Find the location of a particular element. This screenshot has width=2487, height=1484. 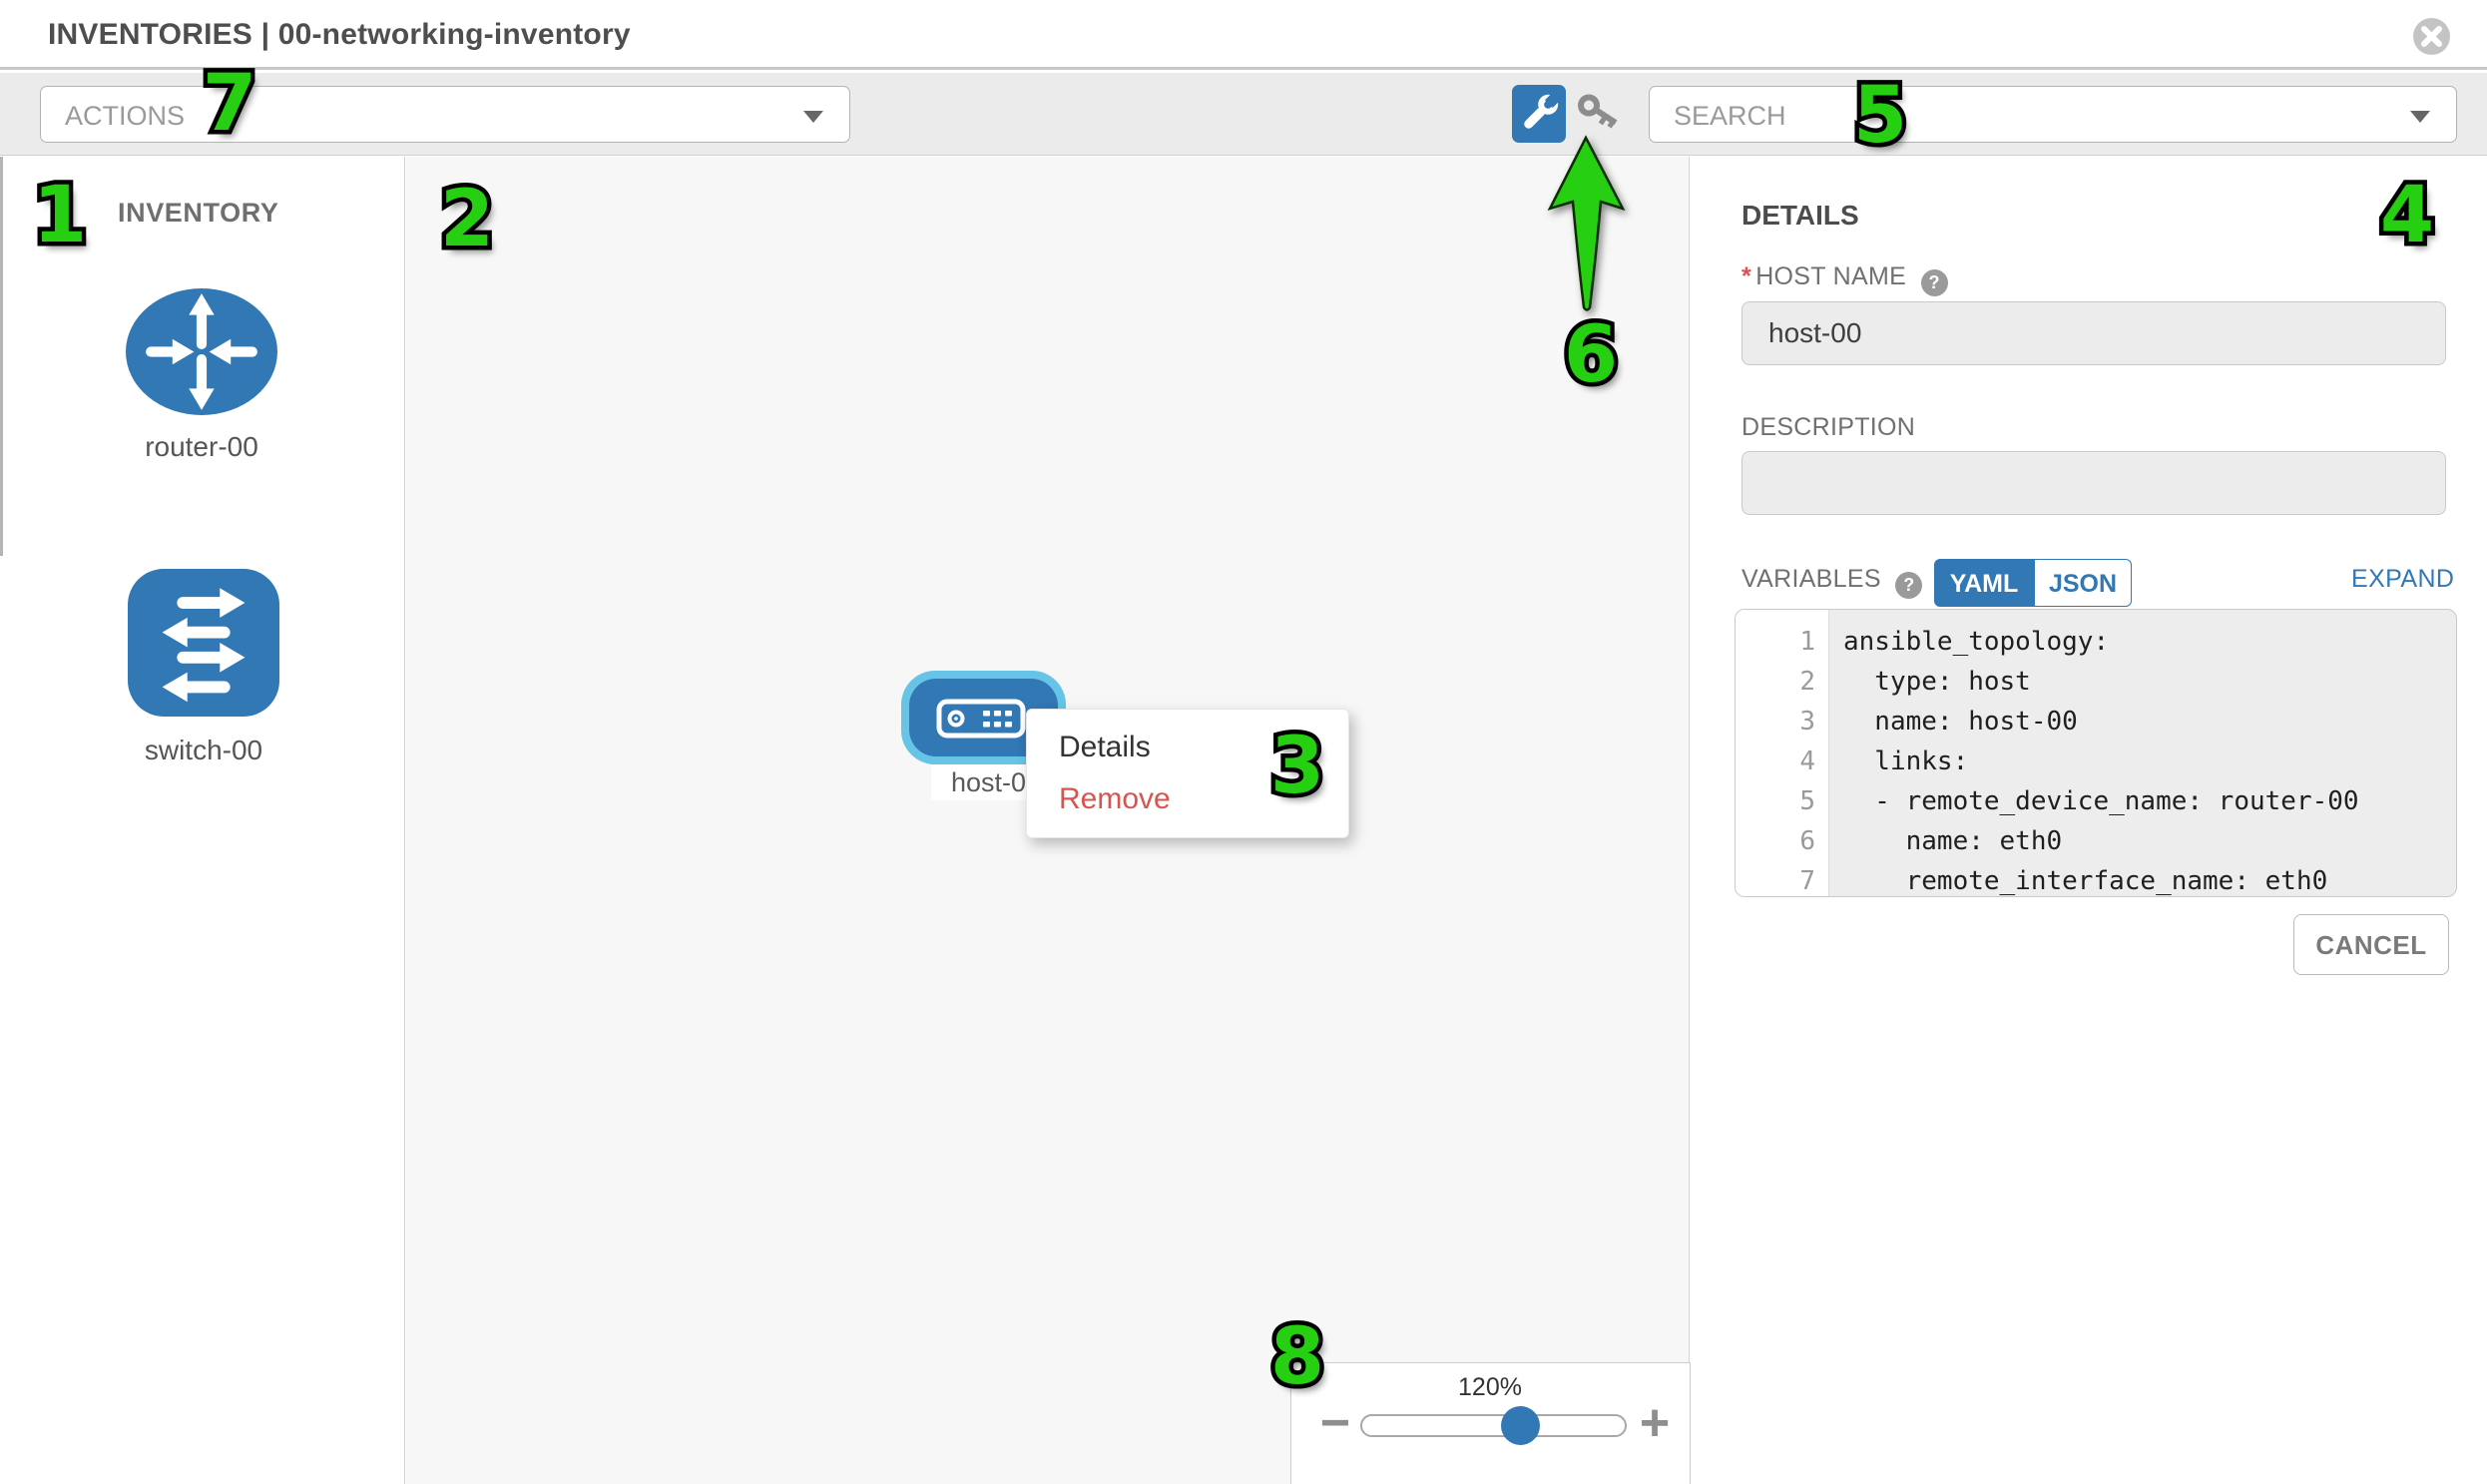

line-text: - remote_device_name: router-00 is located at coordinates (2101, 801).